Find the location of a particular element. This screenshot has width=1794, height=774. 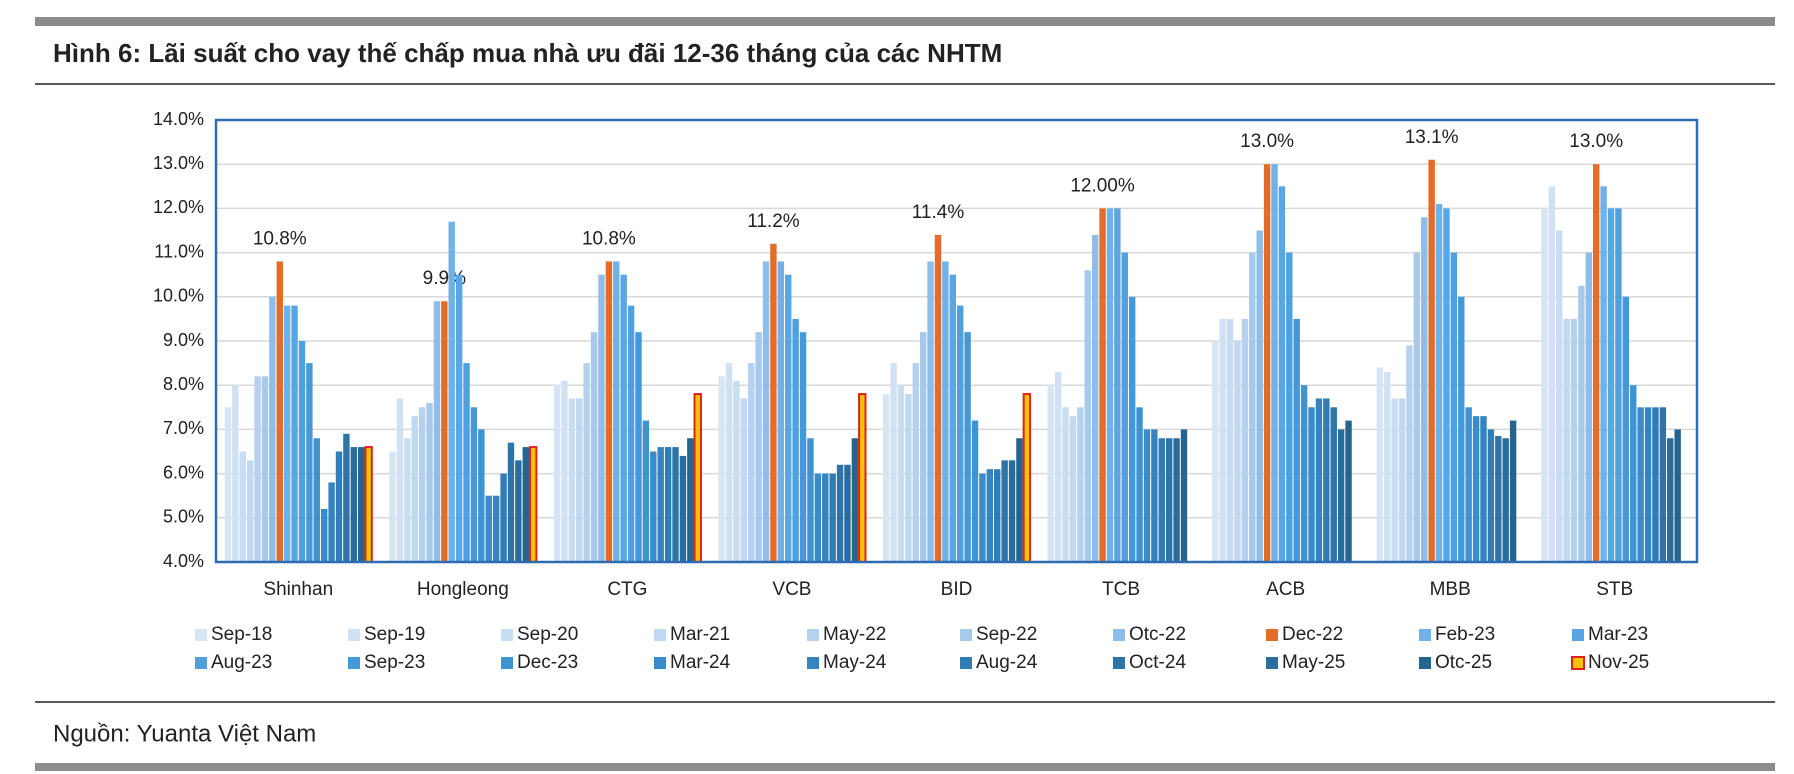

data-label: 13.0% is located at coordinates (1267, 141).